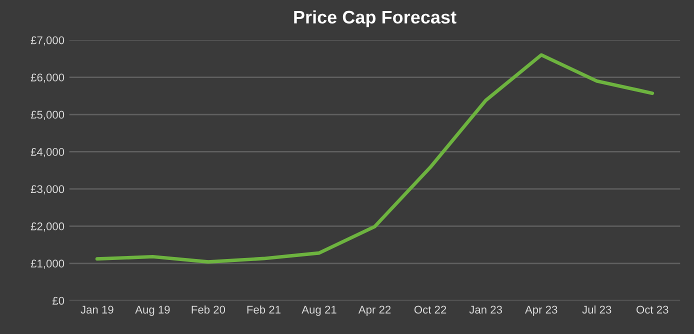 This screenshot has width=694, height=334. What do you see at coordinates (58, 300) in the screenshot?
I see `y-tick-label: £0` at bounding box center [58, 300].